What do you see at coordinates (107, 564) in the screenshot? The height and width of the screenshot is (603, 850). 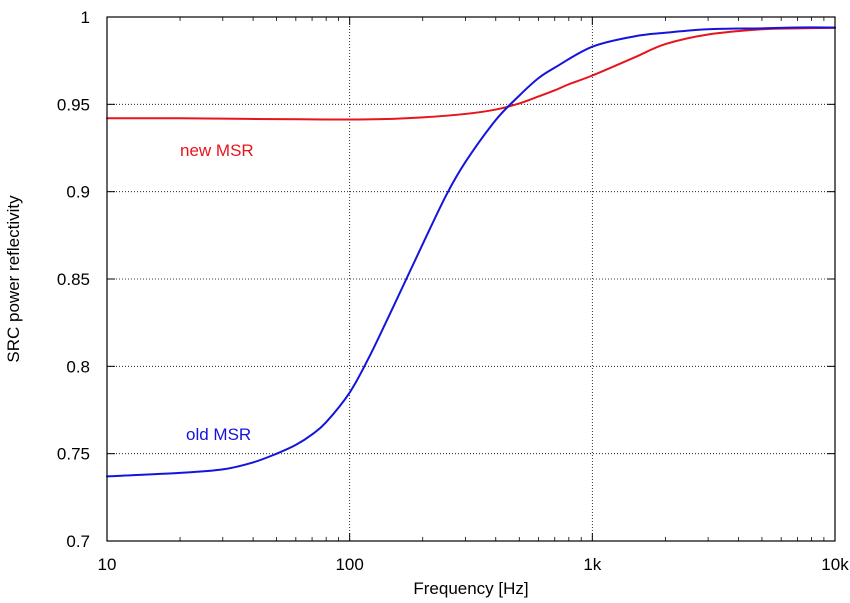 I see `x-tick-label: 10` at bounding box center [107, 564].